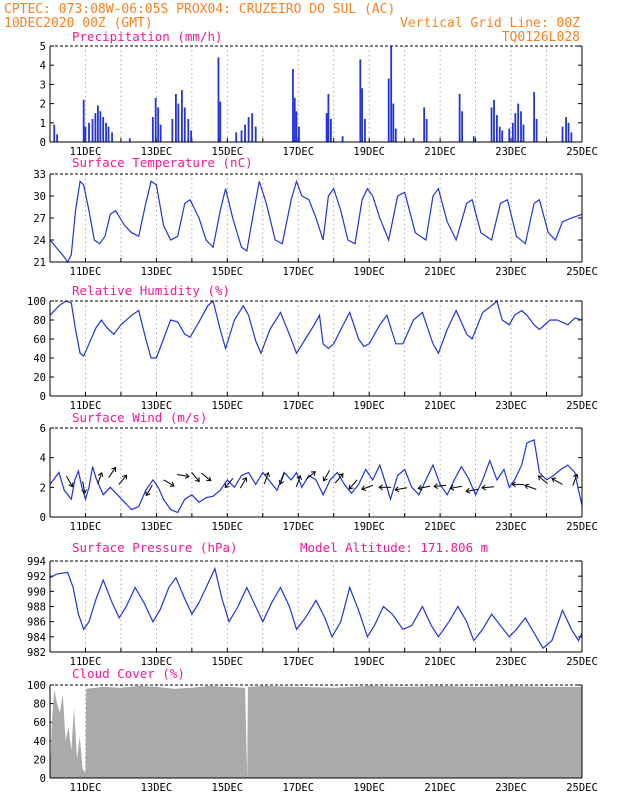 The image size is (618, 800). Describe the element at coordinates (39, 760) in the screenshot. I see `y-tick-label: 20` at that location.